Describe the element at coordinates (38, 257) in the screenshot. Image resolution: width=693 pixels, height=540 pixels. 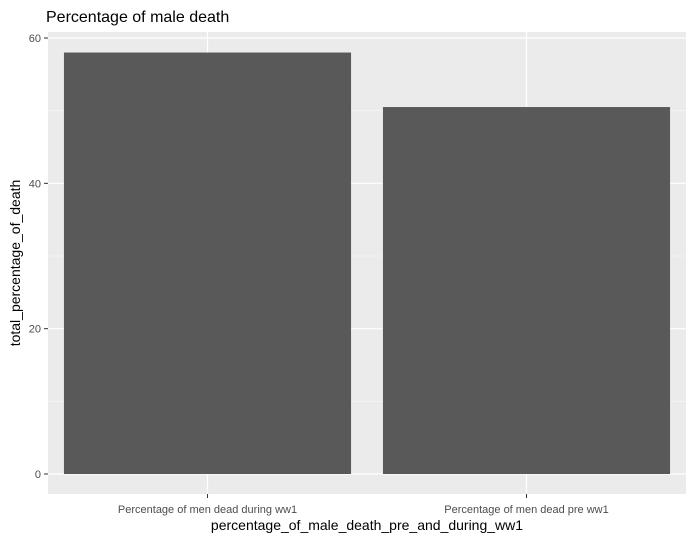
I see `y-axis-ticks: 0 20 40 60` at that location.